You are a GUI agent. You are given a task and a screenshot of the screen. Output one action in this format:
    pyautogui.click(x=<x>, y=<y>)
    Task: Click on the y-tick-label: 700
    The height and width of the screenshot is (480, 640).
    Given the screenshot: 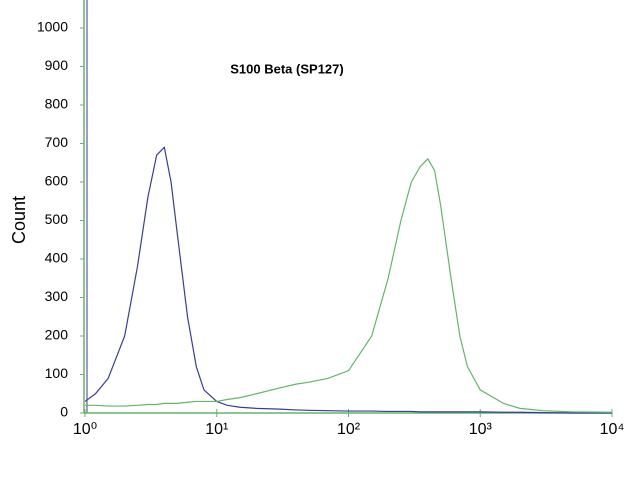 What is the action you would take?
    pyautogui.click(x=57, y=142)
    